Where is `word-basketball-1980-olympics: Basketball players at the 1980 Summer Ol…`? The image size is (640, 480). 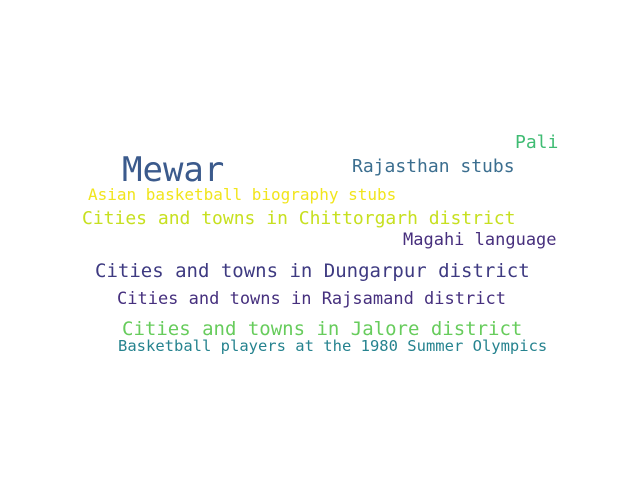 word-basketball-1980-olympics: Basketball players at the 1980 Summer Ol… is located at coordinates (333, 346).